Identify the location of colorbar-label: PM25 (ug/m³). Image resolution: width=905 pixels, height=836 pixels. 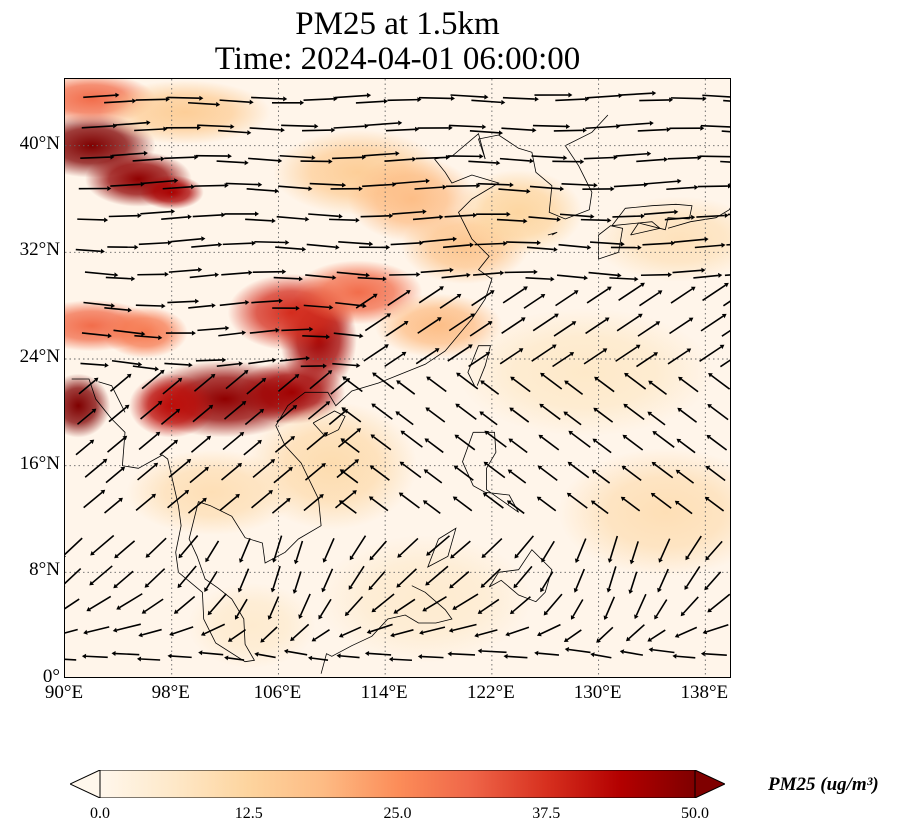
(823, 784).